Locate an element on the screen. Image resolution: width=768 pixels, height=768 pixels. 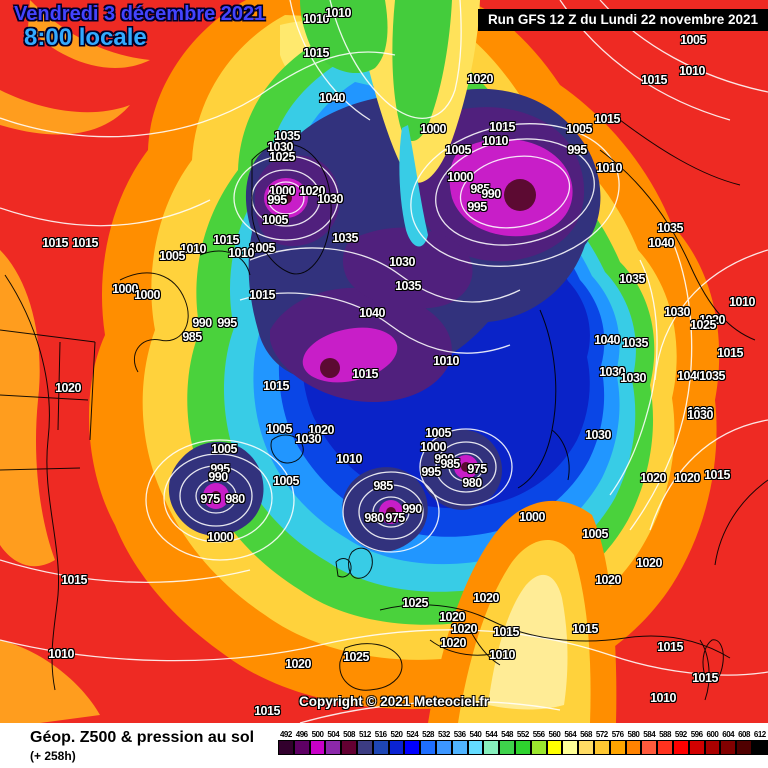
scale-cell: 548 is located at coordinates (507, 742).